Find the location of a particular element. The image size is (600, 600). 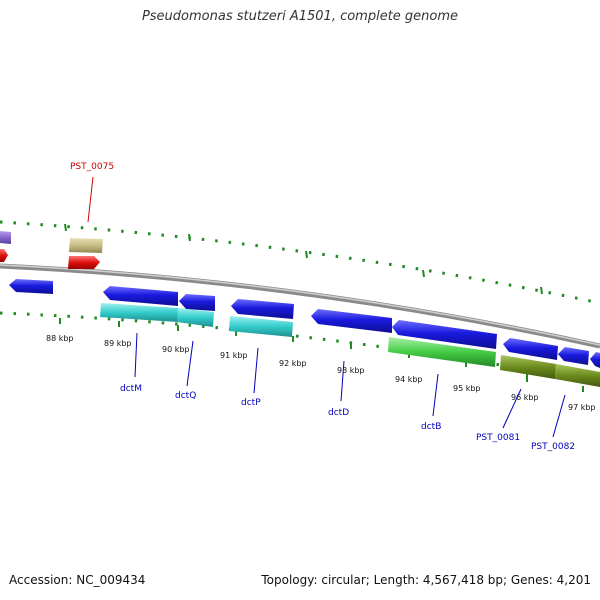

gene-box-tan is located at coordinates (86, 245).